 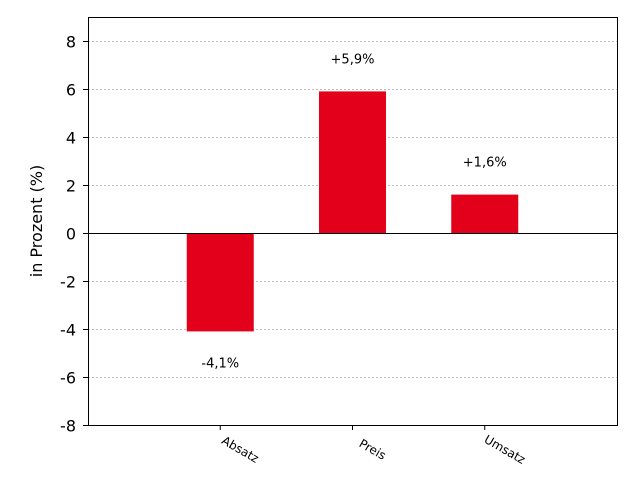 What do you see at coordinates (71, 234) in the screenshot?
I see `y-tick-label: 0` at bounding box center [71, 234].